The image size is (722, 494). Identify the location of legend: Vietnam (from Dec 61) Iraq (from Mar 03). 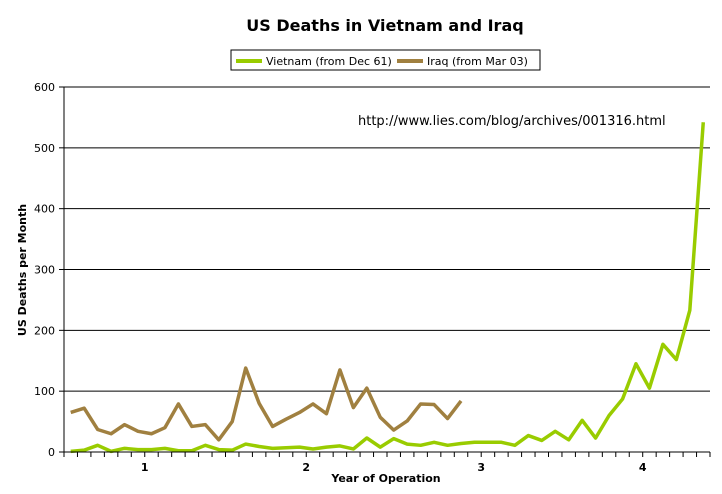
(385, 60).